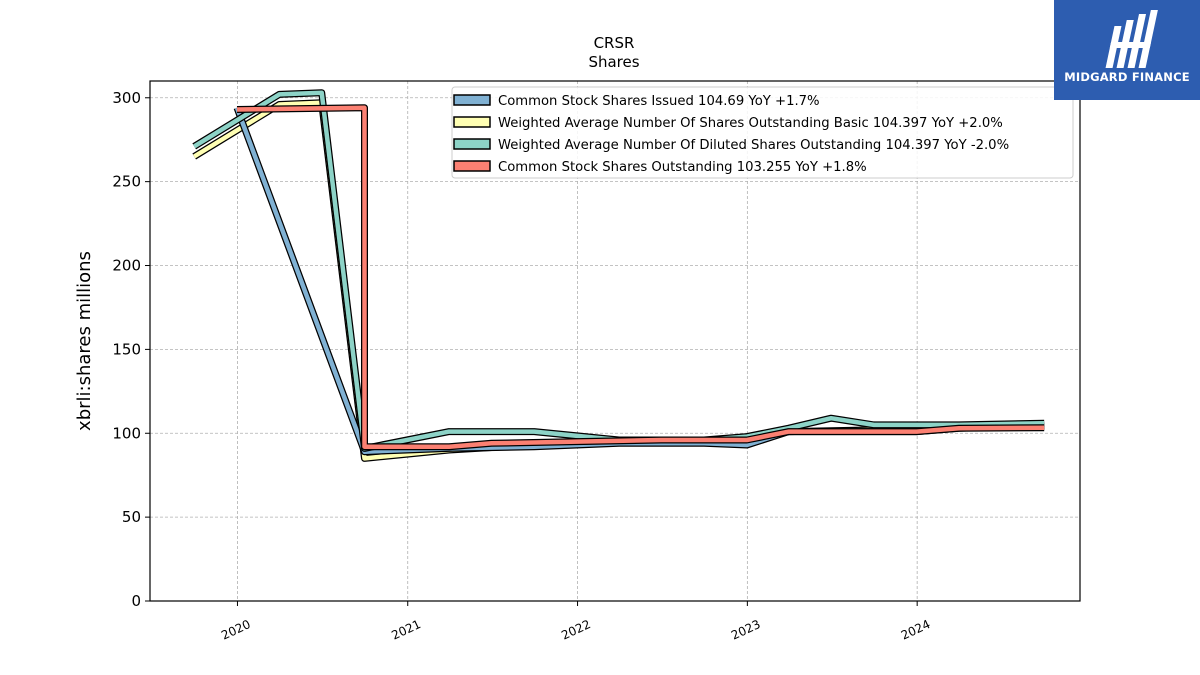 The image size is (1200, 675). What do you see at coordinates (126, 433) in the screenshot?
I see `y-tick-label: 100` at bounding box center [126, 433].